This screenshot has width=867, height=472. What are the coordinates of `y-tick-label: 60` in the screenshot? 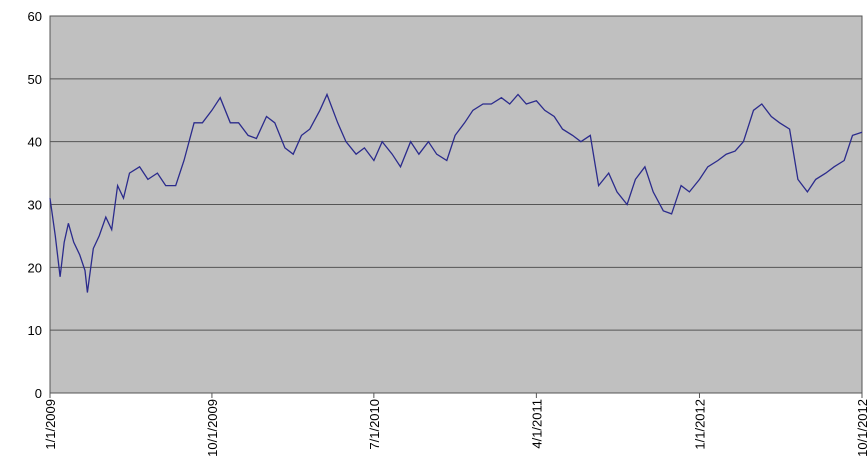 It's located at (35, 16).